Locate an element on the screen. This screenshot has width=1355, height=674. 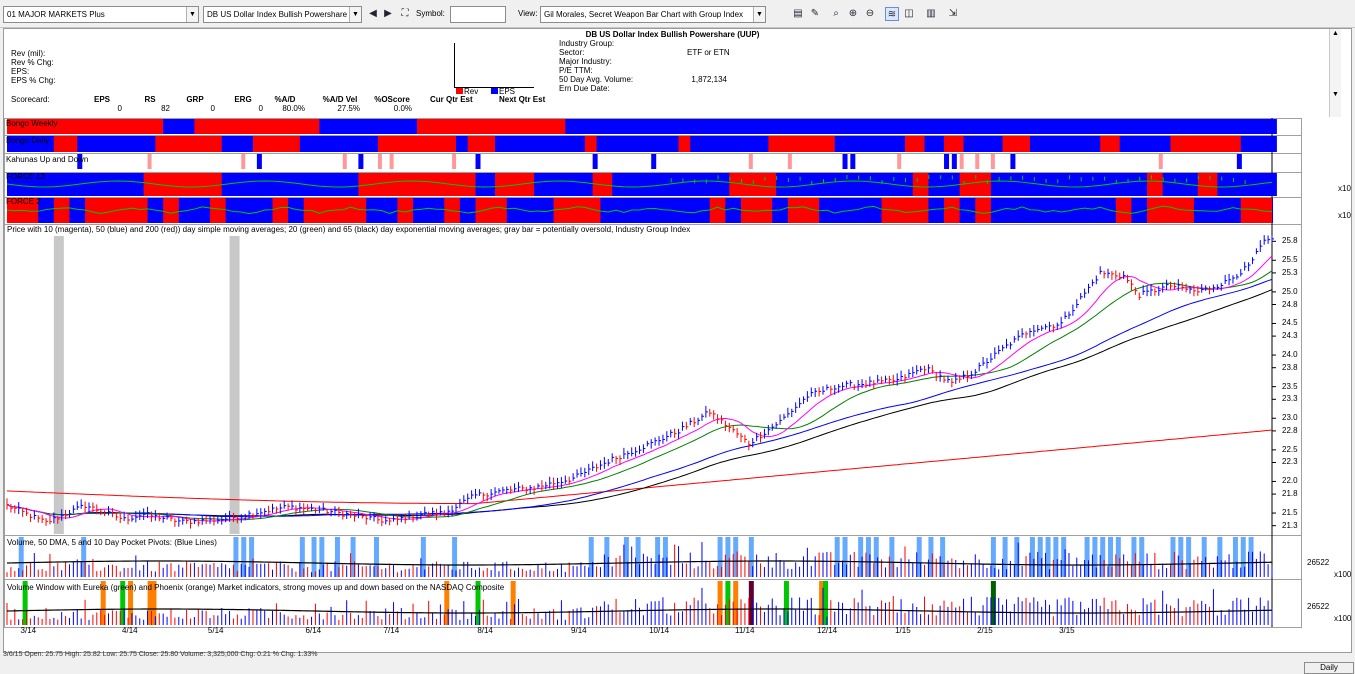
bar-view-icon: ≋ is located at coordinates (892, 14).